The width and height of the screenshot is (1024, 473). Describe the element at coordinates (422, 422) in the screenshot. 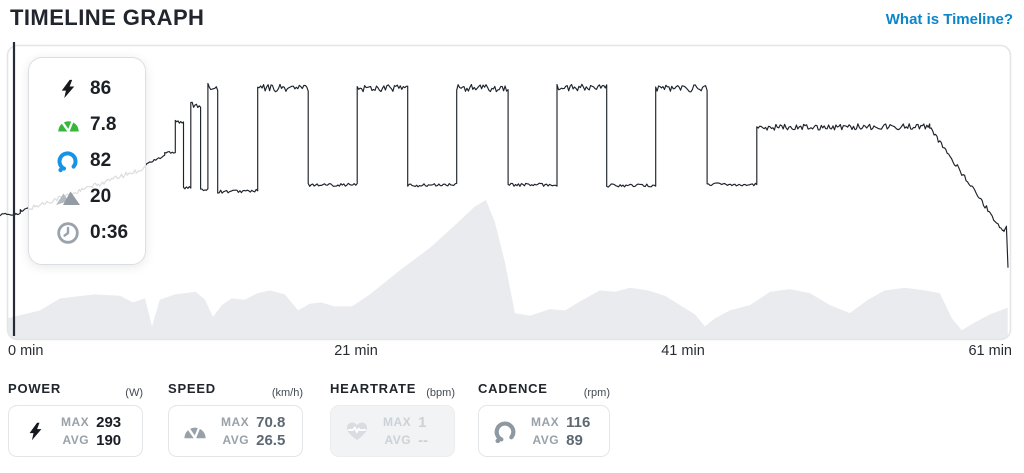

I see `heartrate-max-value: 1` at that location.